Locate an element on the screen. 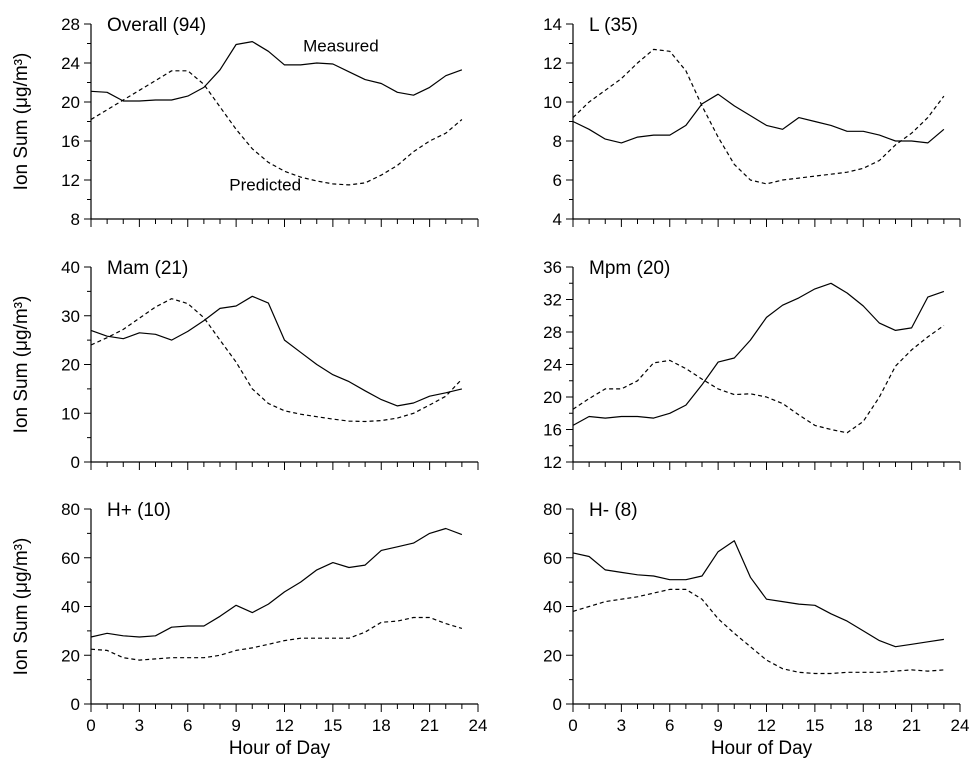 Image resolution: width=973 pixels, height=778 pixels. chart-panel-6: 0 20 40 60 80 0 3 6 9 12 15 18 21 24 H- (8) Hour of Day is located at coordinates (756, 629).